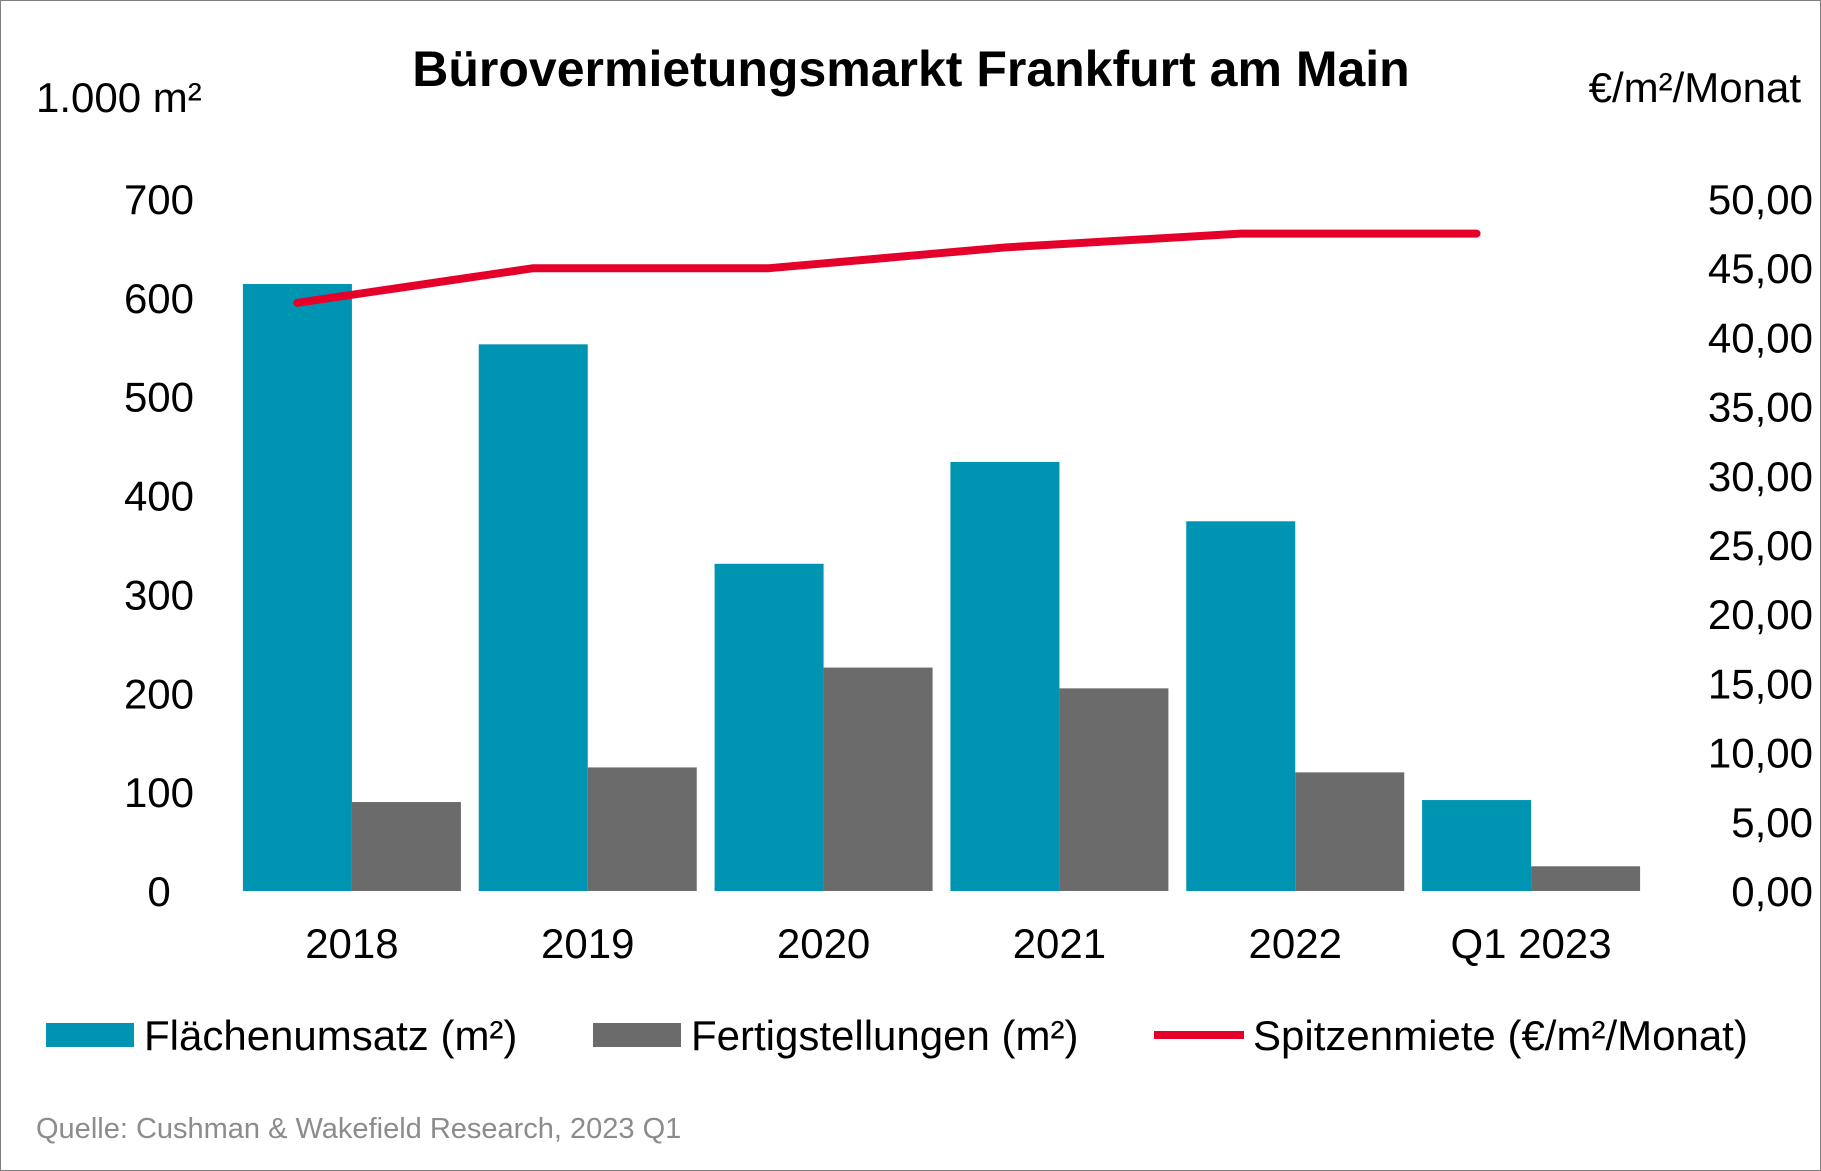 The width and height of the screenshot is (1821, 1171). What do you see at coordinates (351, 943) in the screenshot?
I see `x-axis-tick-label: 2018` at bounding box center [351, 943].